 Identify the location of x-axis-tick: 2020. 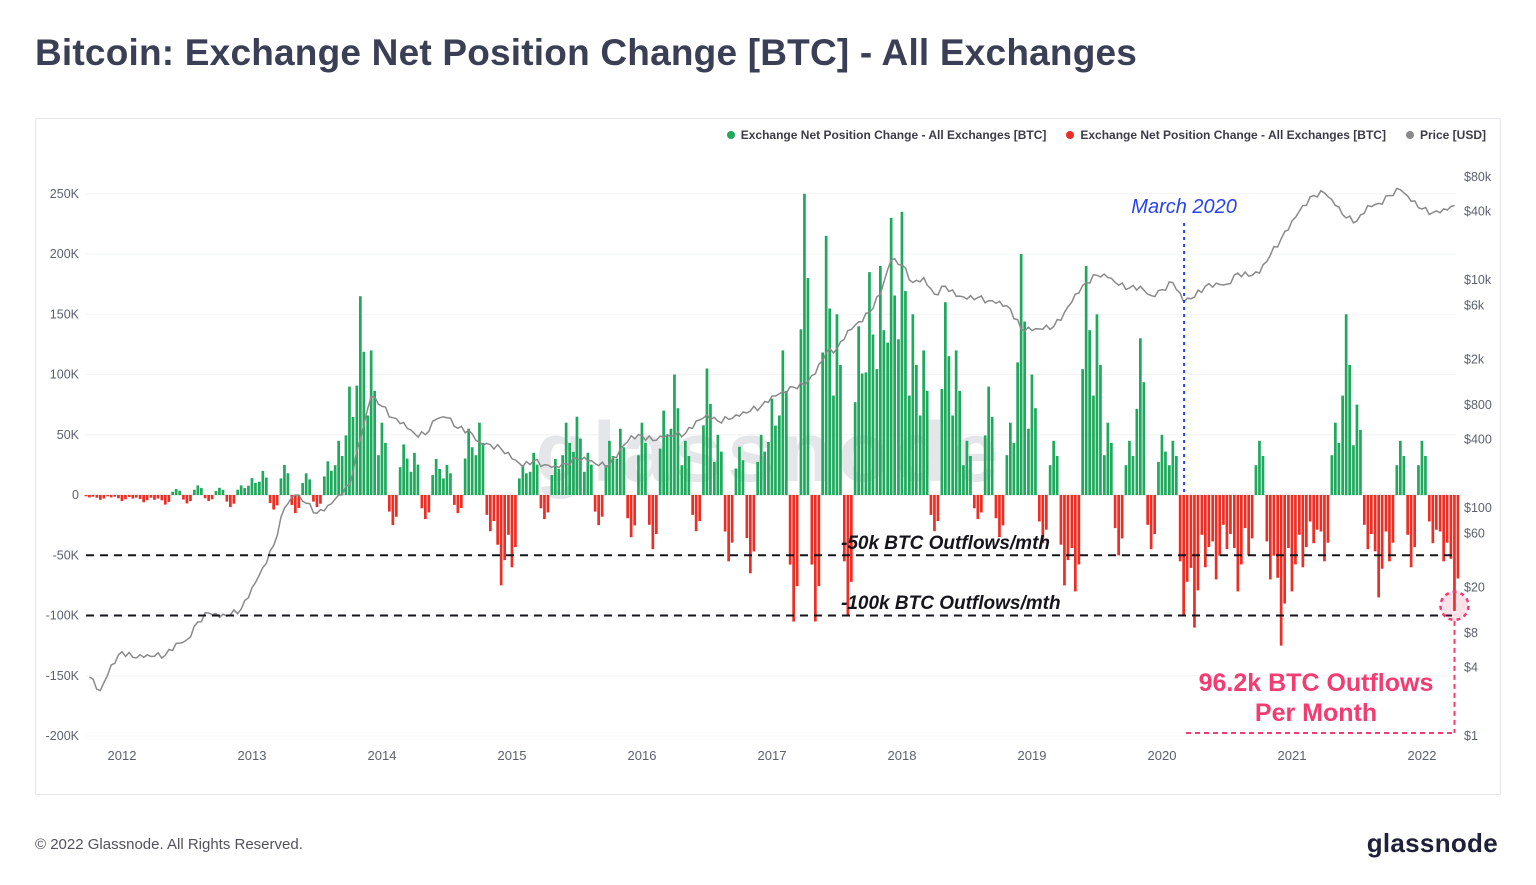
(1162, 755).